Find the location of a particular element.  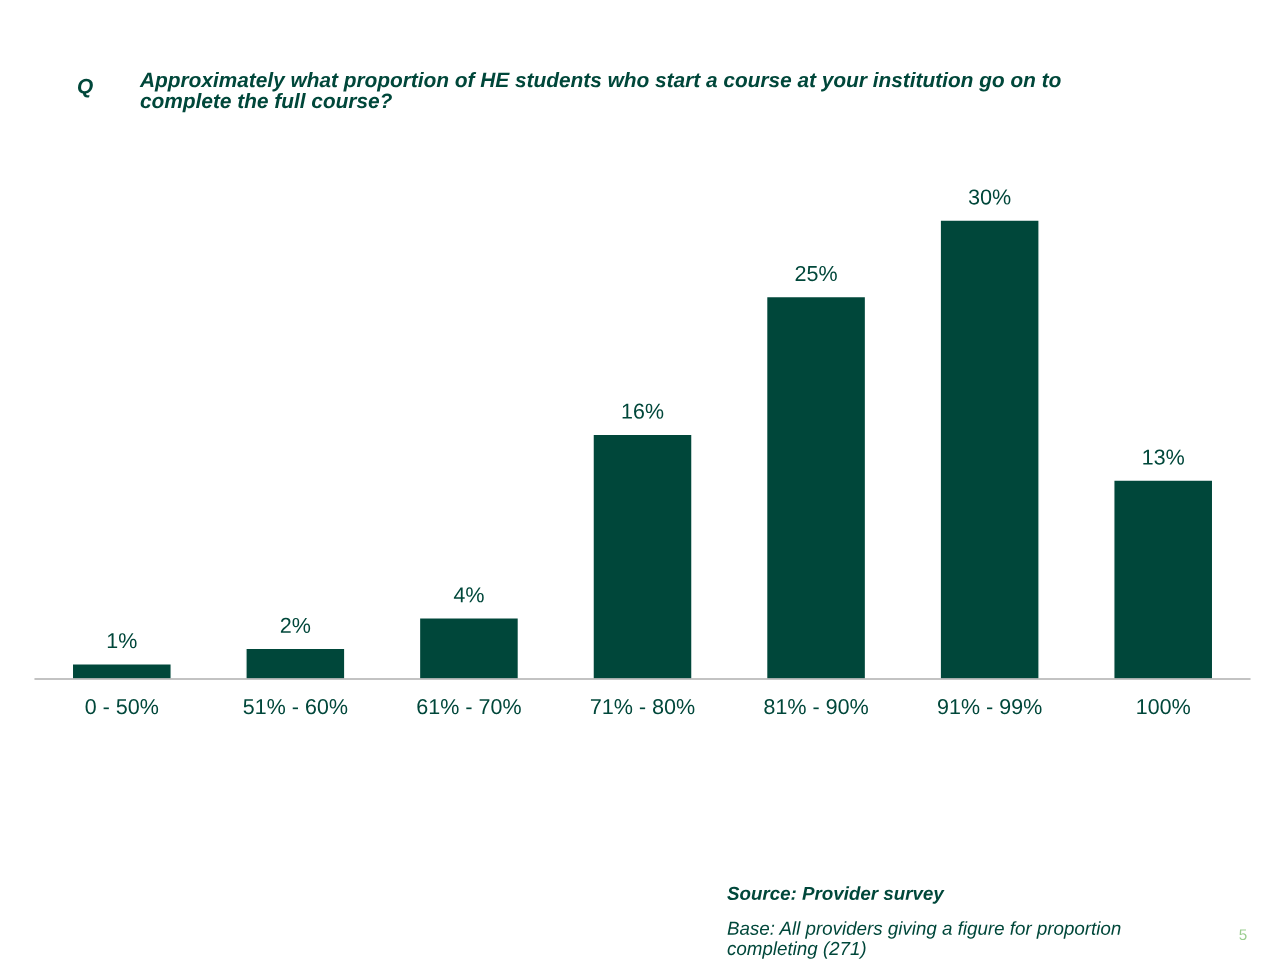

chart-title: Approximately what proportion of HE students who start a course at your institution go on to complete the full course? is located at coordinates (600, 92).